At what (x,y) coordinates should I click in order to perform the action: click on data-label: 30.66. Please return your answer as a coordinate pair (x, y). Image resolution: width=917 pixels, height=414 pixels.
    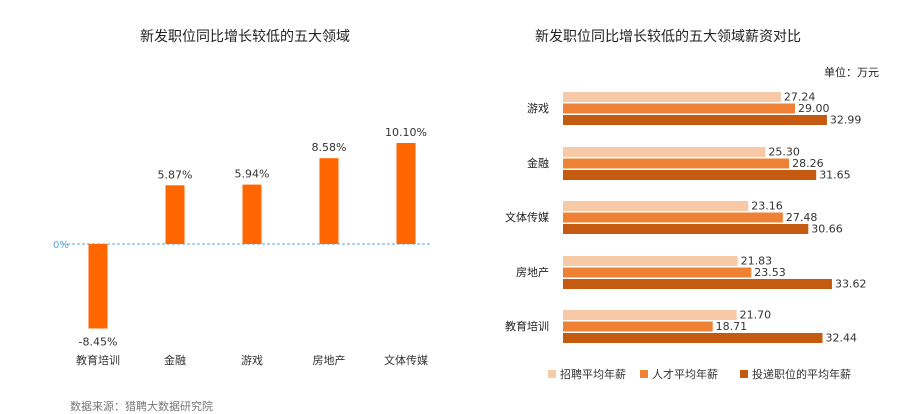
    Looking at the image, I should click on (827, 229).